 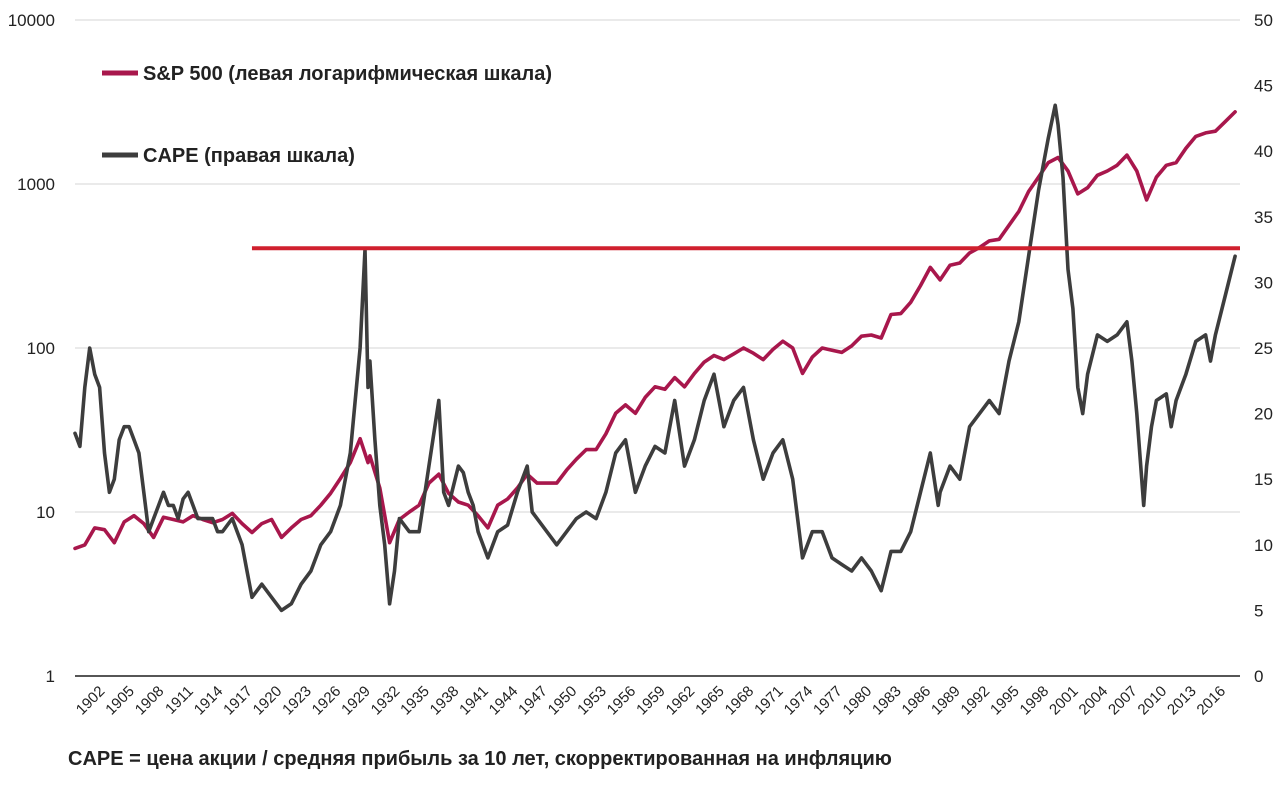 I want to click on x-tick-label: 1980, so click(x=858, y=701).